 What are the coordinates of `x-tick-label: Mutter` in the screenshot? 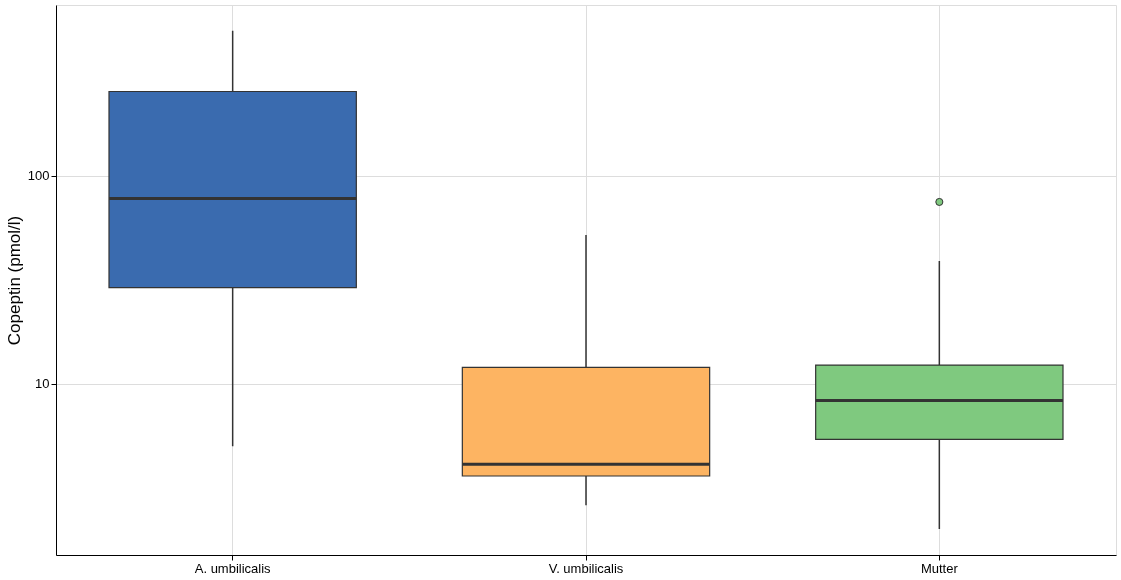 It's located at (939, 568).